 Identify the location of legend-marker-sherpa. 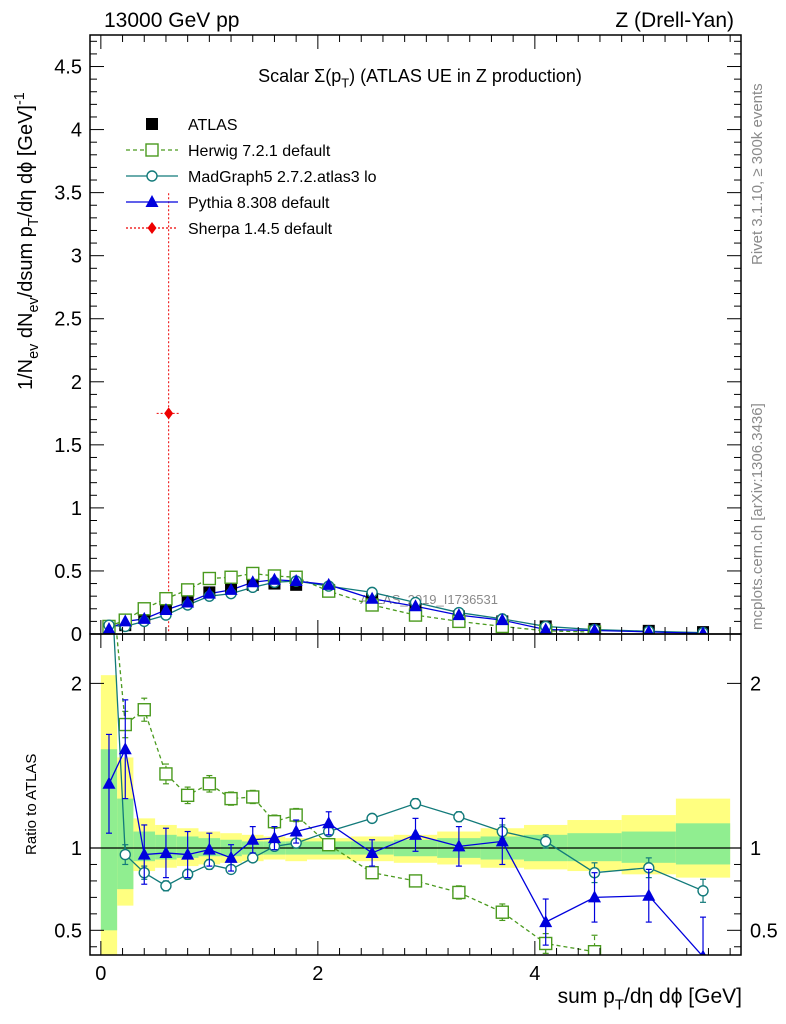
(152, 228).